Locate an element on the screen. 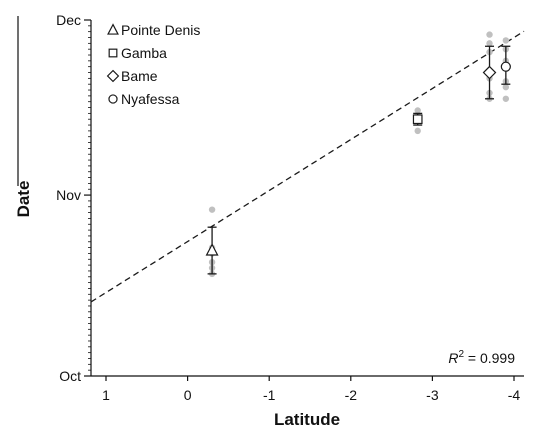  x-tick-label: -3 is located at coordinates (432, 395).